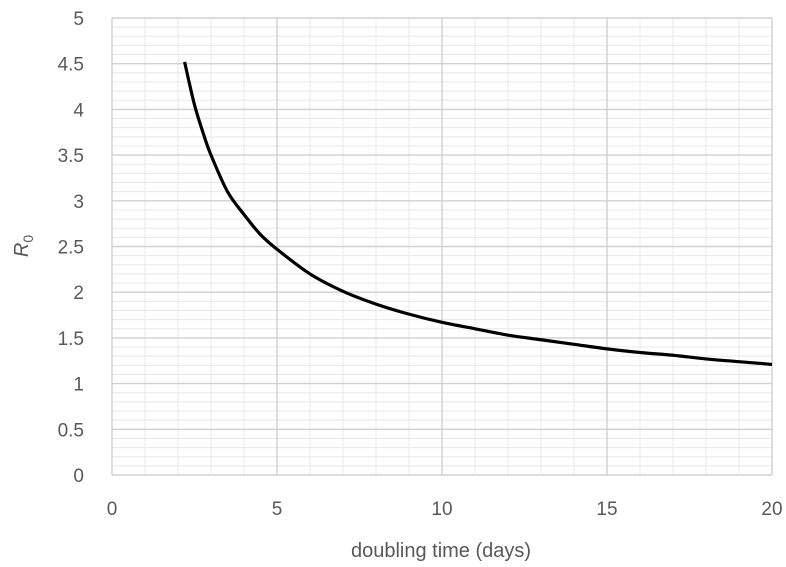 The height and width of the screenshot is (567, 786). Describe the element at coordinates (441, 551) in the screenshot. I see `x-axis-label: doubling time (days)` at that location.